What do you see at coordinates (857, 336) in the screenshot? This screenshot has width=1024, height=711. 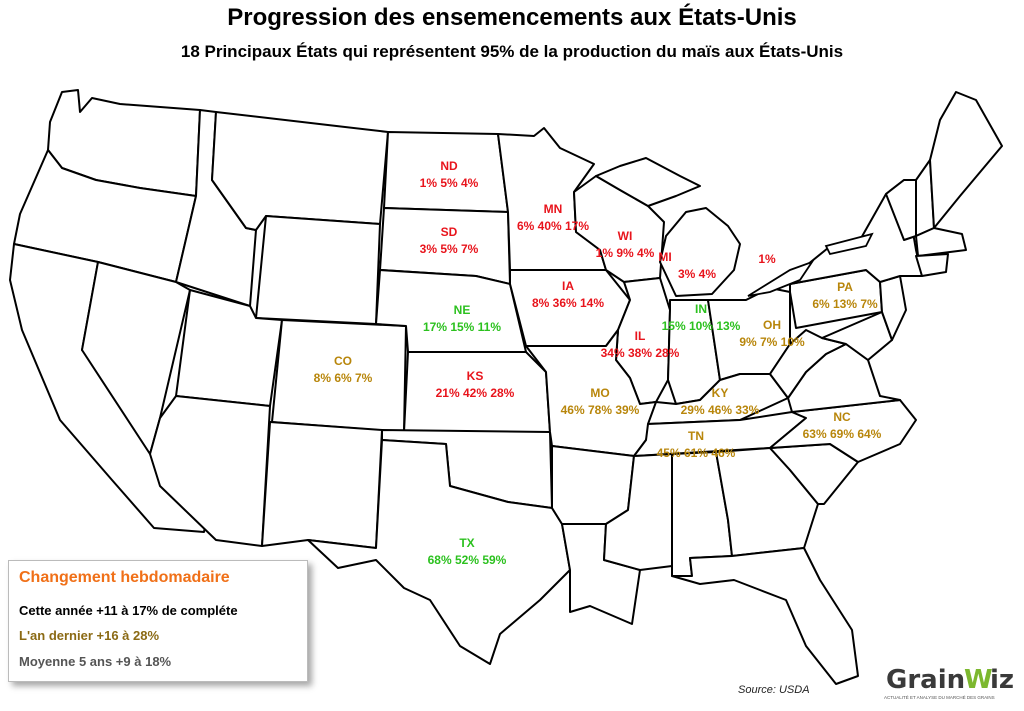 I see `state-md` at bounding box center [857, 336].